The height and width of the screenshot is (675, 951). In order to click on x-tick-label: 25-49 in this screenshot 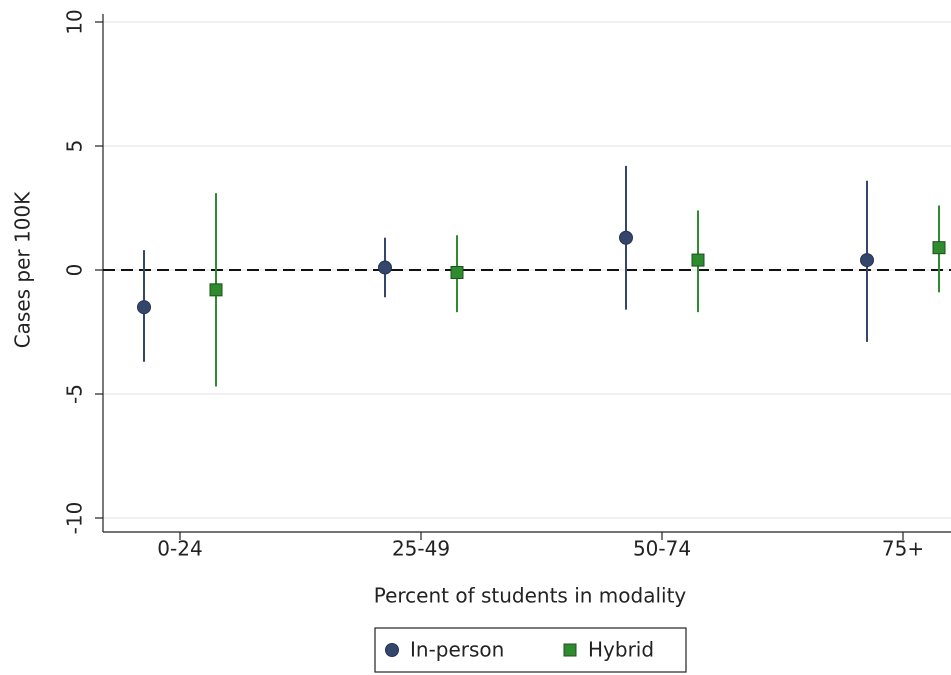, I will do `click(421, 549)`.